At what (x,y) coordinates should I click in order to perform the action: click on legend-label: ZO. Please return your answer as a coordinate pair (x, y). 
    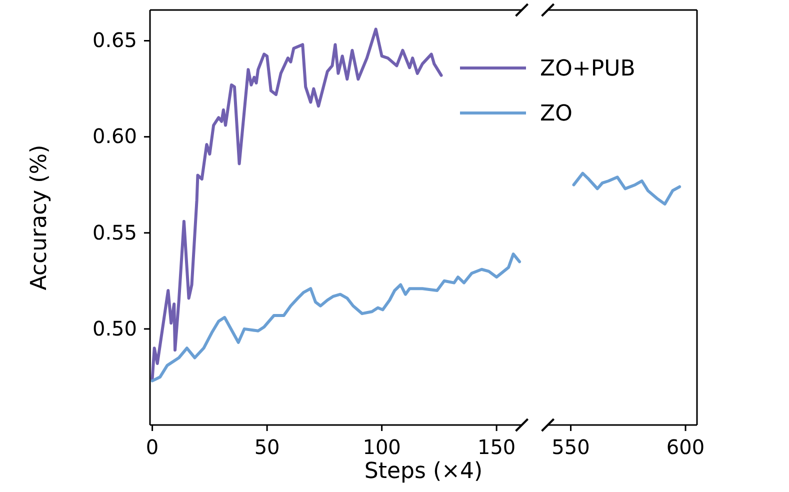
    Looking at the image, I should click on (556, 114).